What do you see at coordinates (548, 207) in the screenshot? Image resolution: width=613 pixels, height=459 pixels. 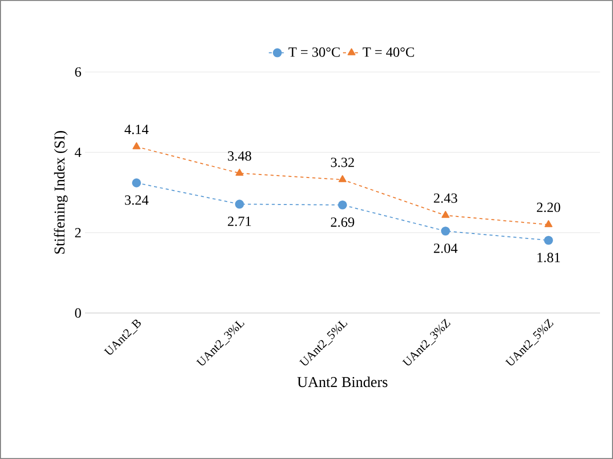 I see `data-label: 2.20` at bounding box center [548, 207].